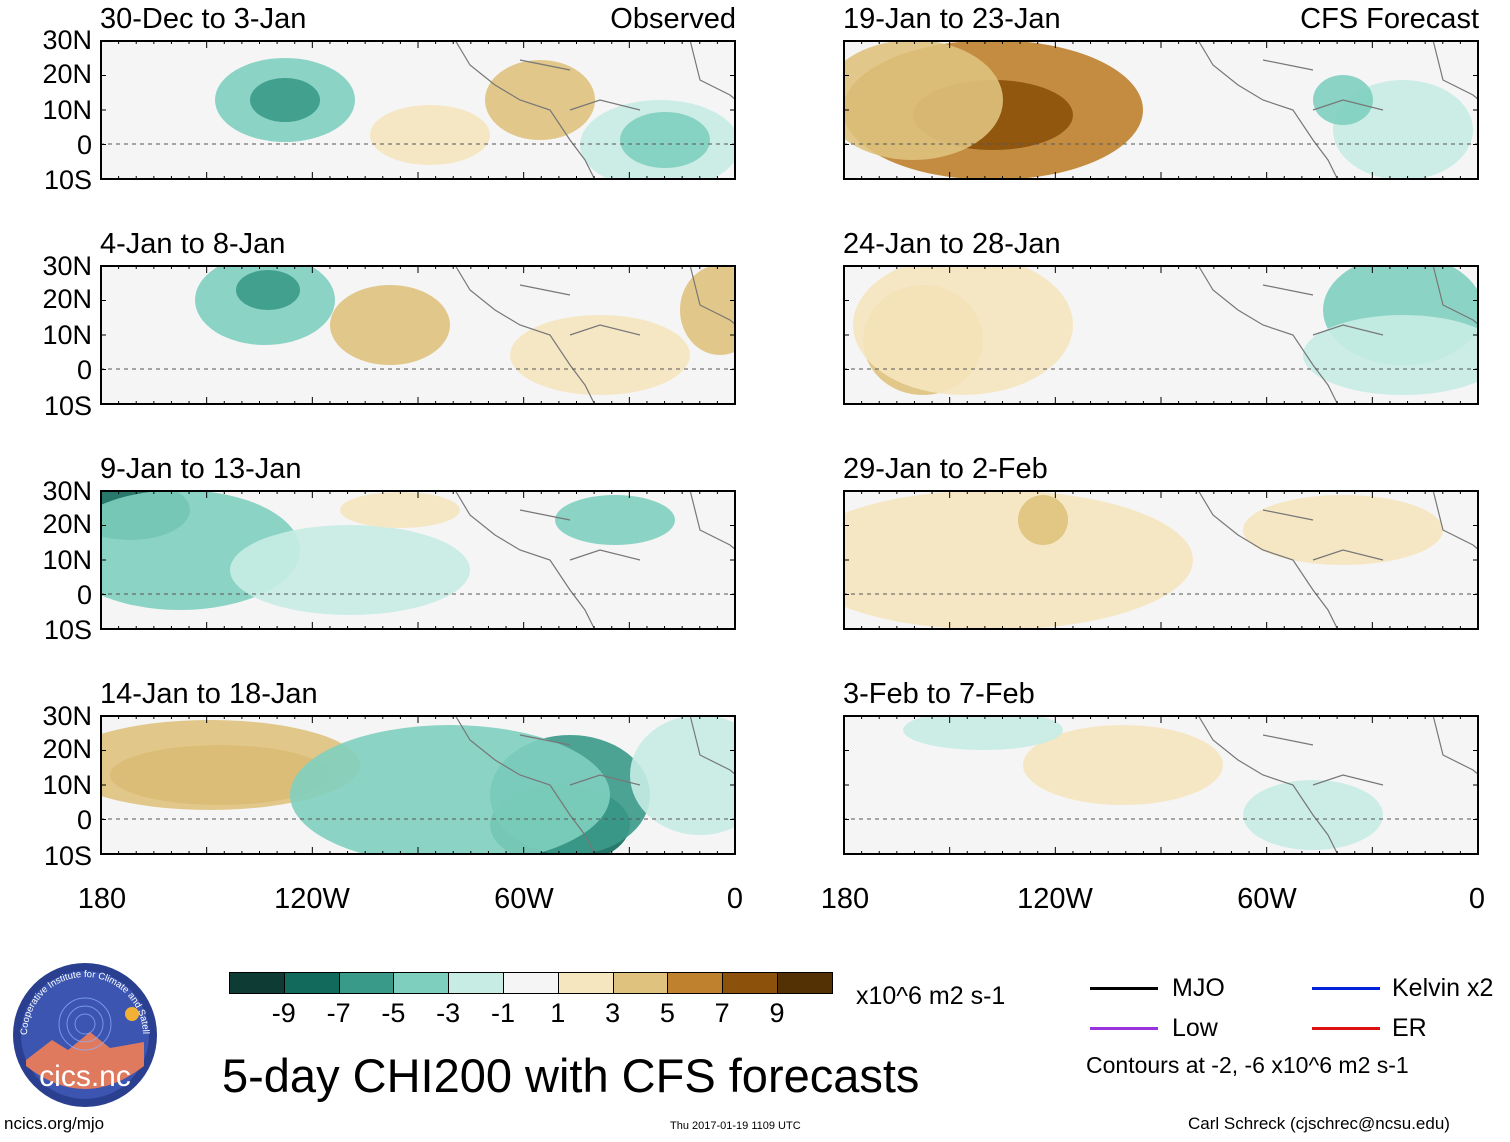 The image size is (1510, 1142). I want to click on colorbar-tick-label: 9, so click(777, 1013).